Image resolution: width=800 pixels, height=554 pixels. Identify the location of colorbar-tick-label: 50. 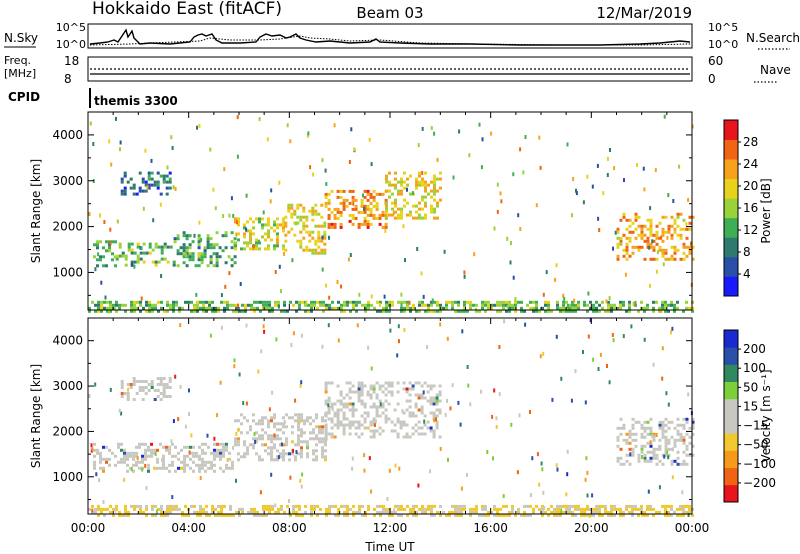
(750, 387).